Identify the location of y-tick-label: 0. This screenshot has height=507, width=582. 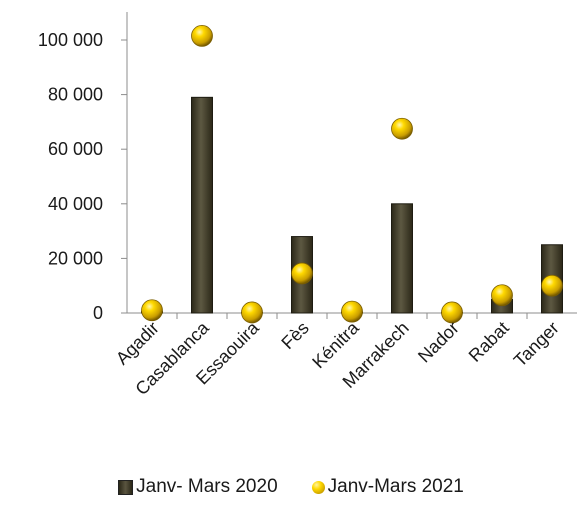
(98, 313).